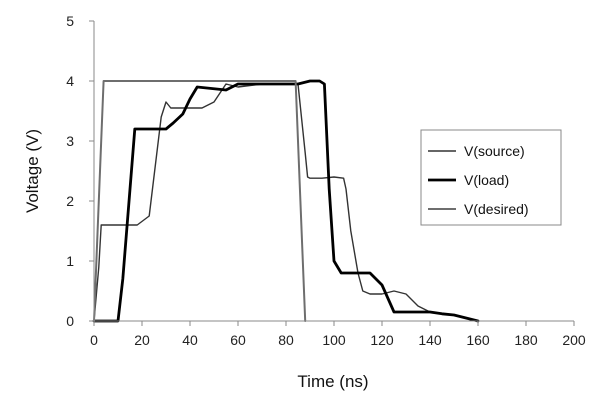 This screenshot has height=404, width=596. Describe the element at coordinates (70, 321) in the screenshot. I see `y-tick-label: 0` at that location.